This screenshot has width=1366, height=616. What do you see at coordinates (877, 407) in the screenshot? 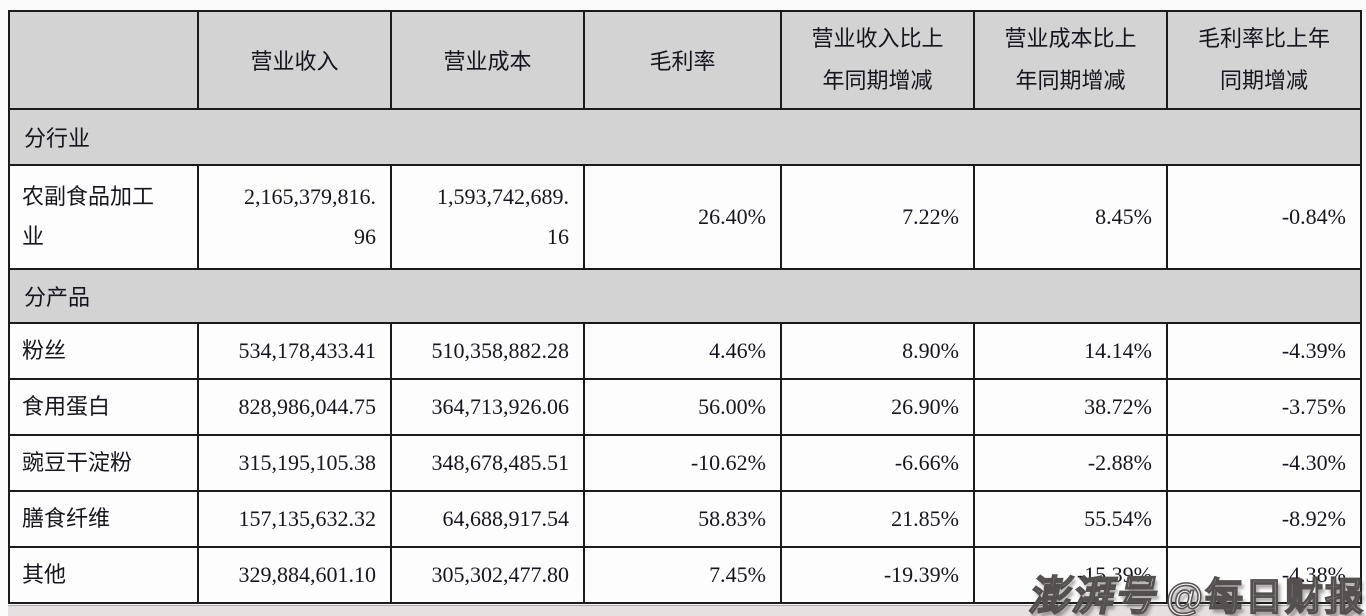
I see `cell-revenue-yoy: 26.90%` at bounding box center [877, 407].